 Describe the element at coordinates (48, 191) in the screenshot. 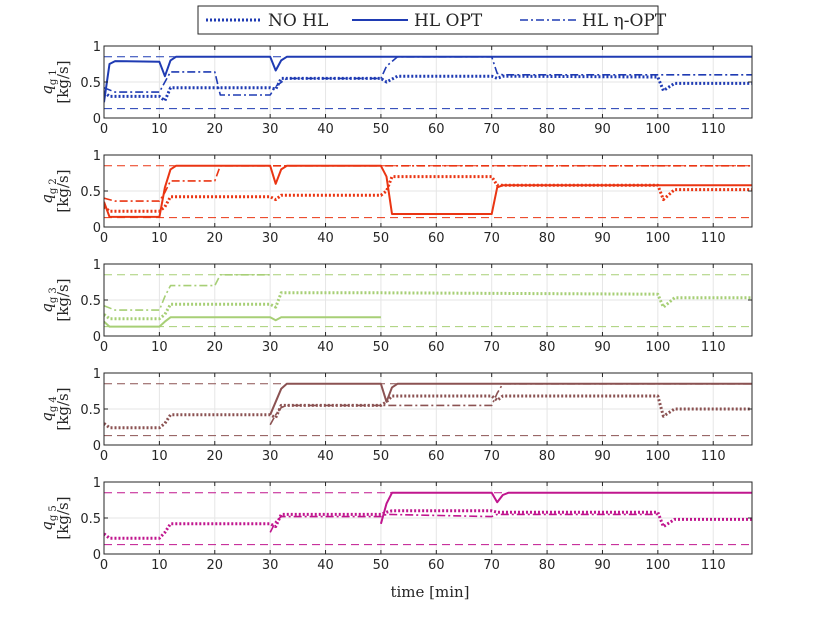

I see `y-axis-label: qg 2` at that location.